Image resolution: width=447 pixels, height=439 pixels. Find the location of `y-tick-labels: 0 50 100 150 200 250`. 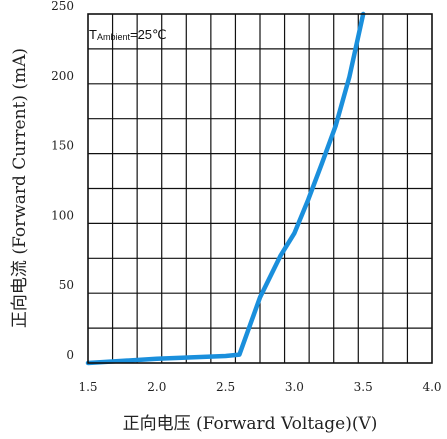

y-tick-labels: 0 50 100 150 200 250 is located at coordinates (62, 181).